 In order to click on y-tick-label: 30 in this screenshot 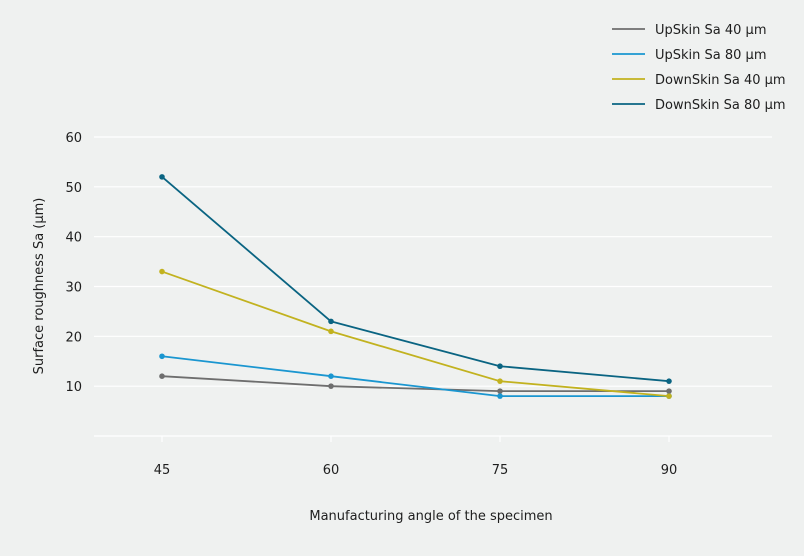, I will do `click(73, 288)`.